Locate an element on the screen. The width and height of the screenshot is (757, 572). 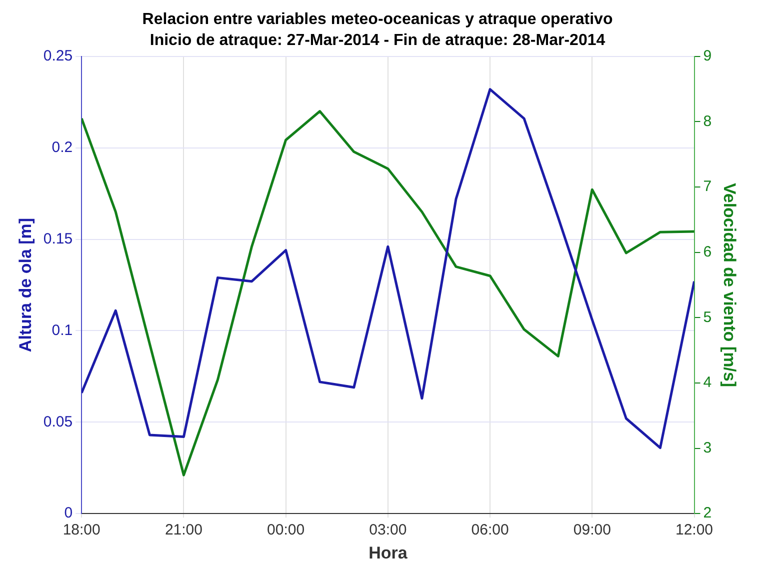
y-tick-label: 0 is located at coordinates (68, 513).